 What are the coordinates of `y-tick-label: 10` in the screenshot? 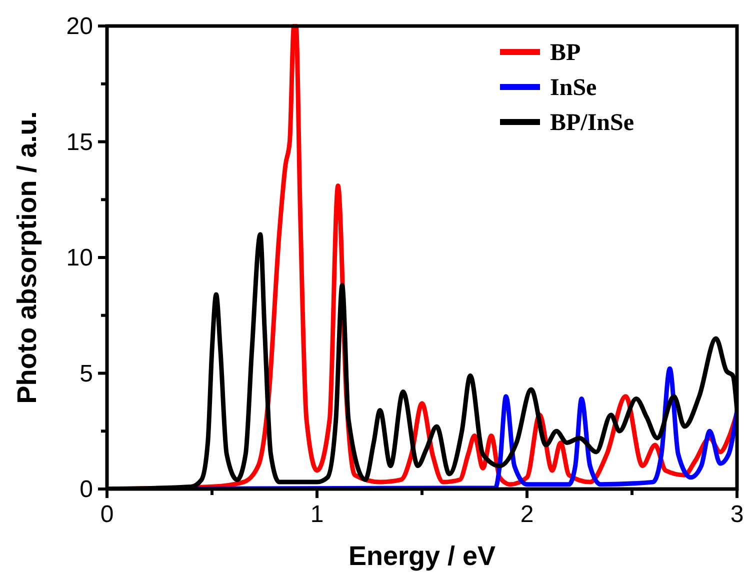 It's located at (79, 258).